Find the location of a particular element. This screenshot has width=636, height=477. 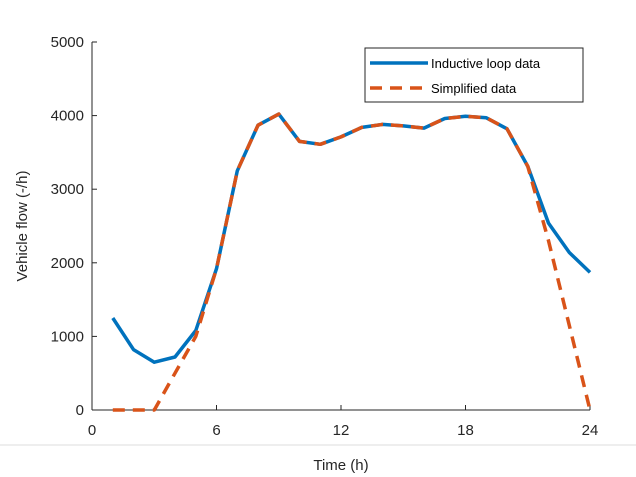

y-tick-label: 0 is located at coordinates (80, 410).